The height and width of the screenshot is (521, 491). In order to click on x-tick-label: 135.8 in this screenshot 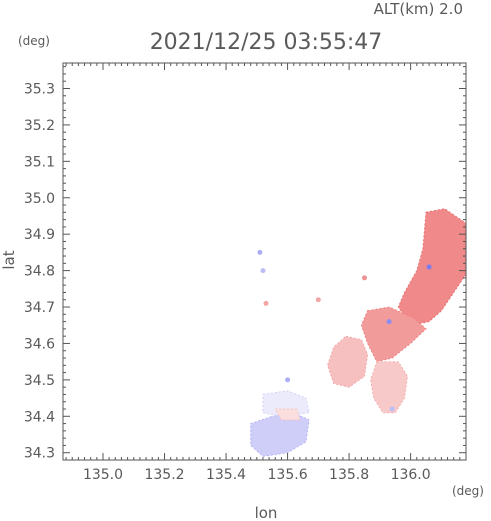, I will do `click(349, 475)`.